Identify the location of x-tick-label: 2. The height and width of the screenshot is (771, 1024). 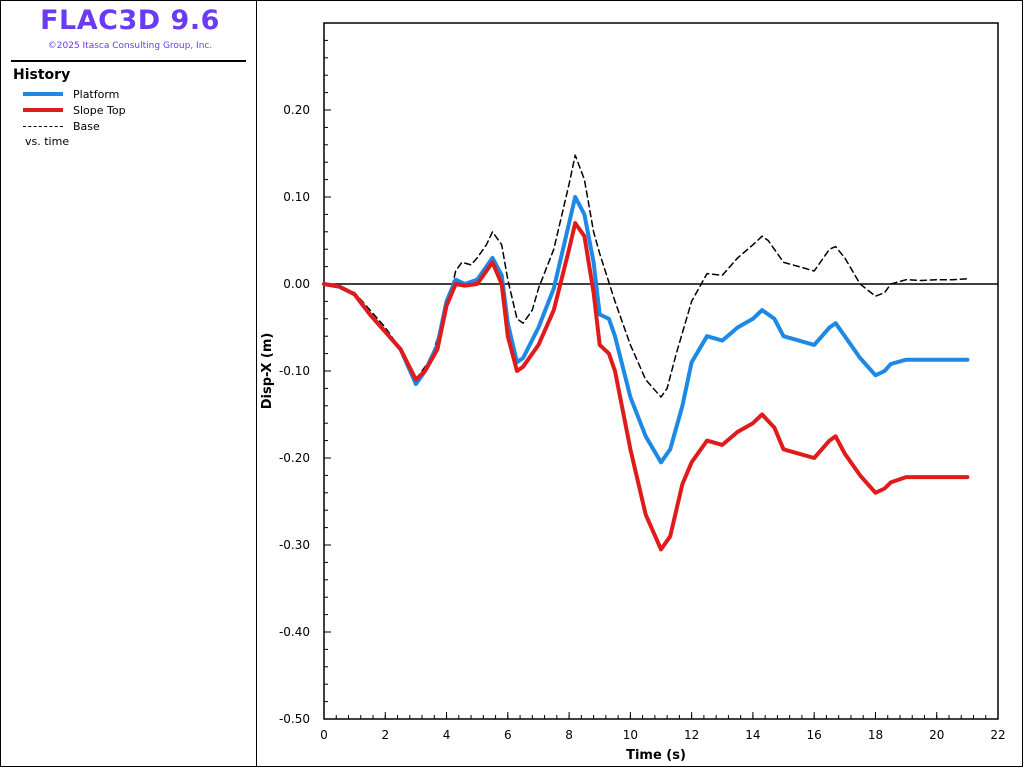
(385, 735).